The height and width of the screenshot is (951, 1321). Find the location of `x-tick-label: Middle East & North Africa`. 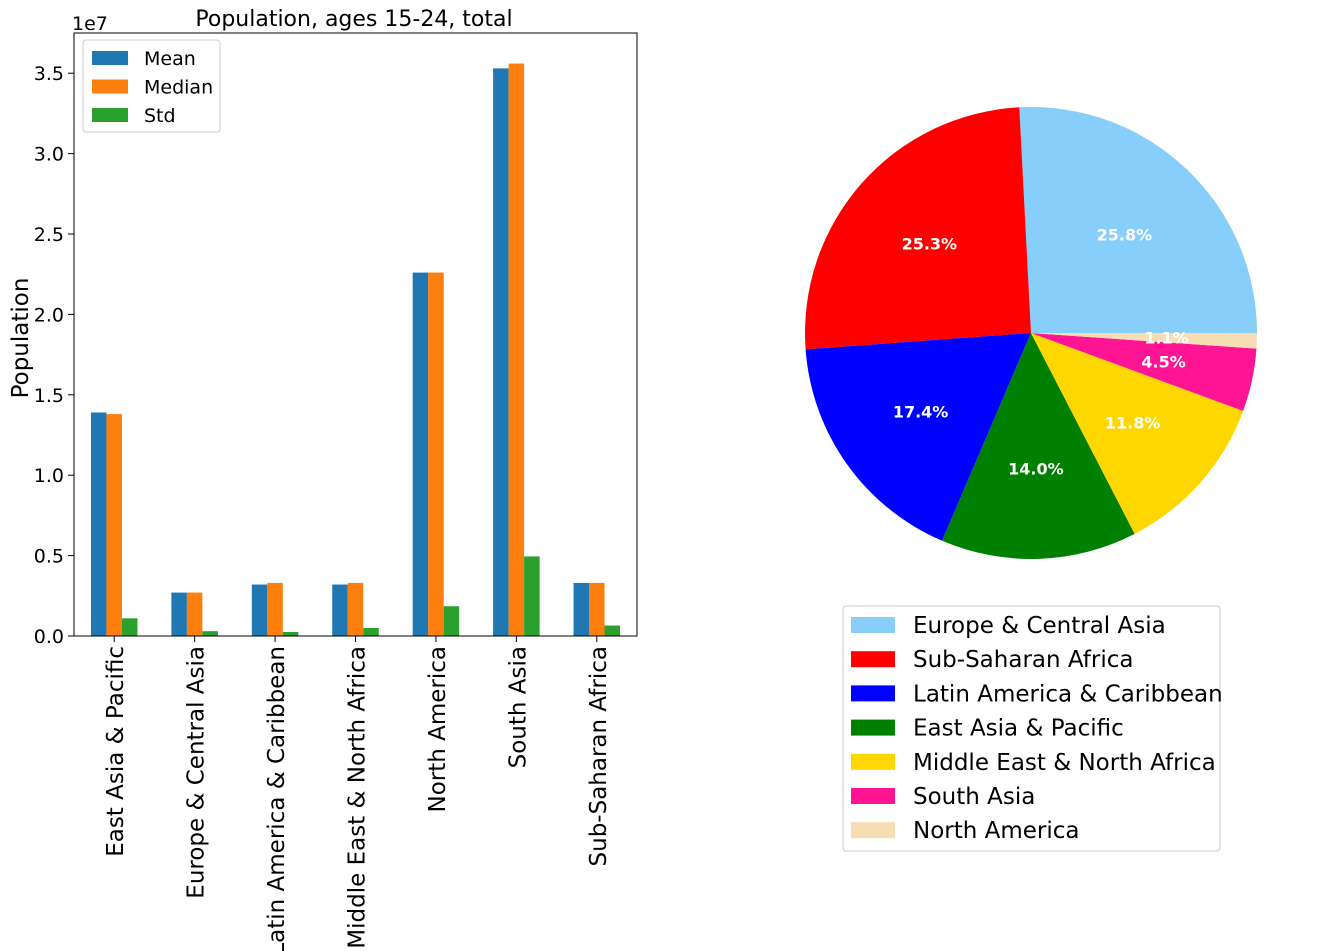

x-tick-label: Middle East & North Africa is located at coordinates (358, 797).